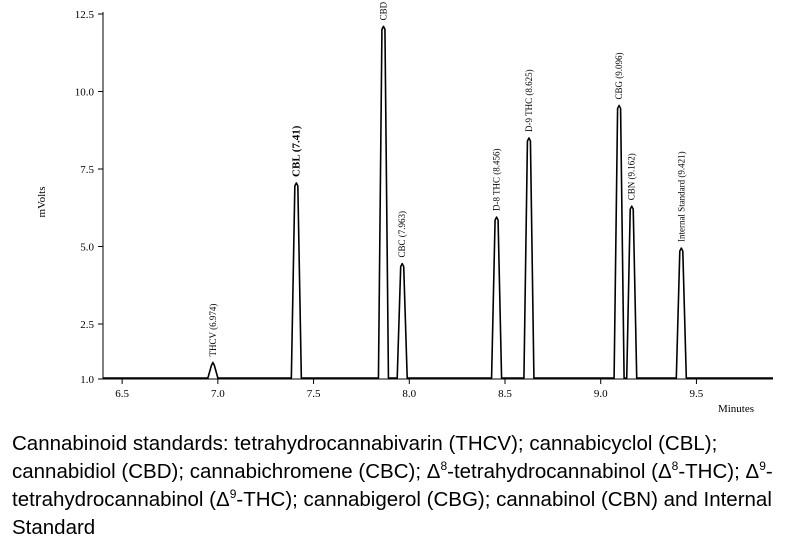  I want to click on y-tick-label: 2.5, so click(87, 325).